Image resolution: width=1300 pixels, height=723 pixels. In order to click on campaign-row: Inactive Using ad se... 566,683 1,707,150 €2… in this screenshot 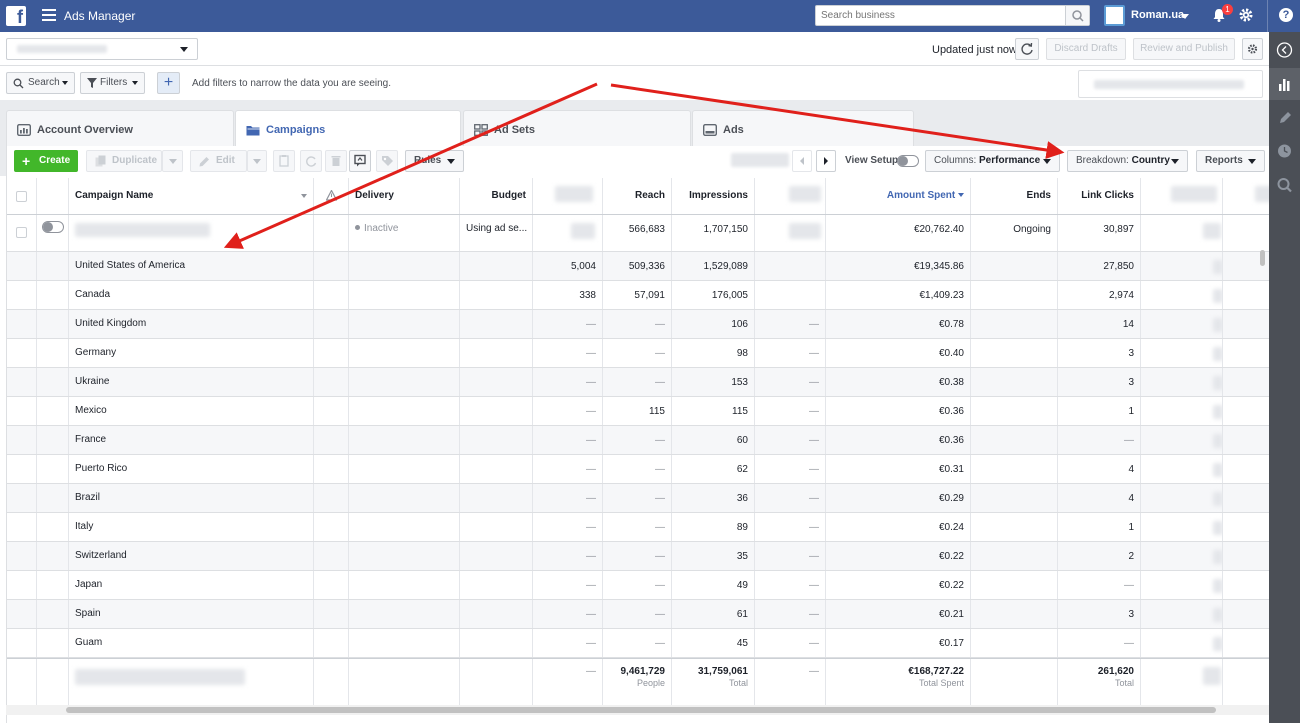, I will do `click(638, 233)`.